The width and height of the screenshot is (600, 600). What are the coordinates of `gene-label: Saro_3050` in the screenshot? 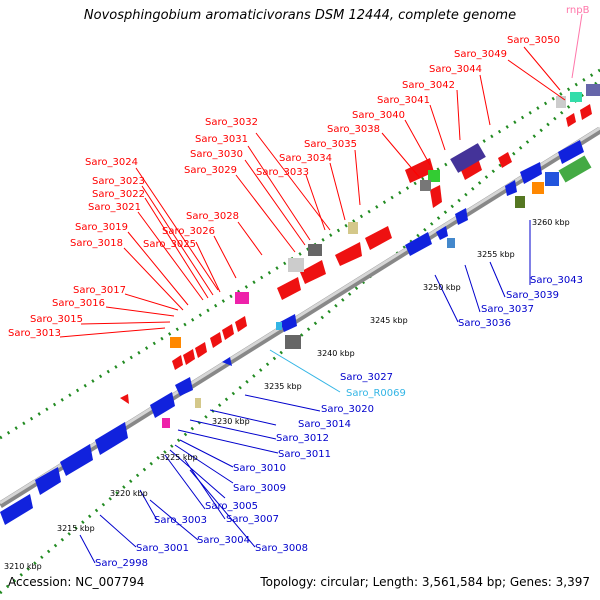 It's located at (533, 40).